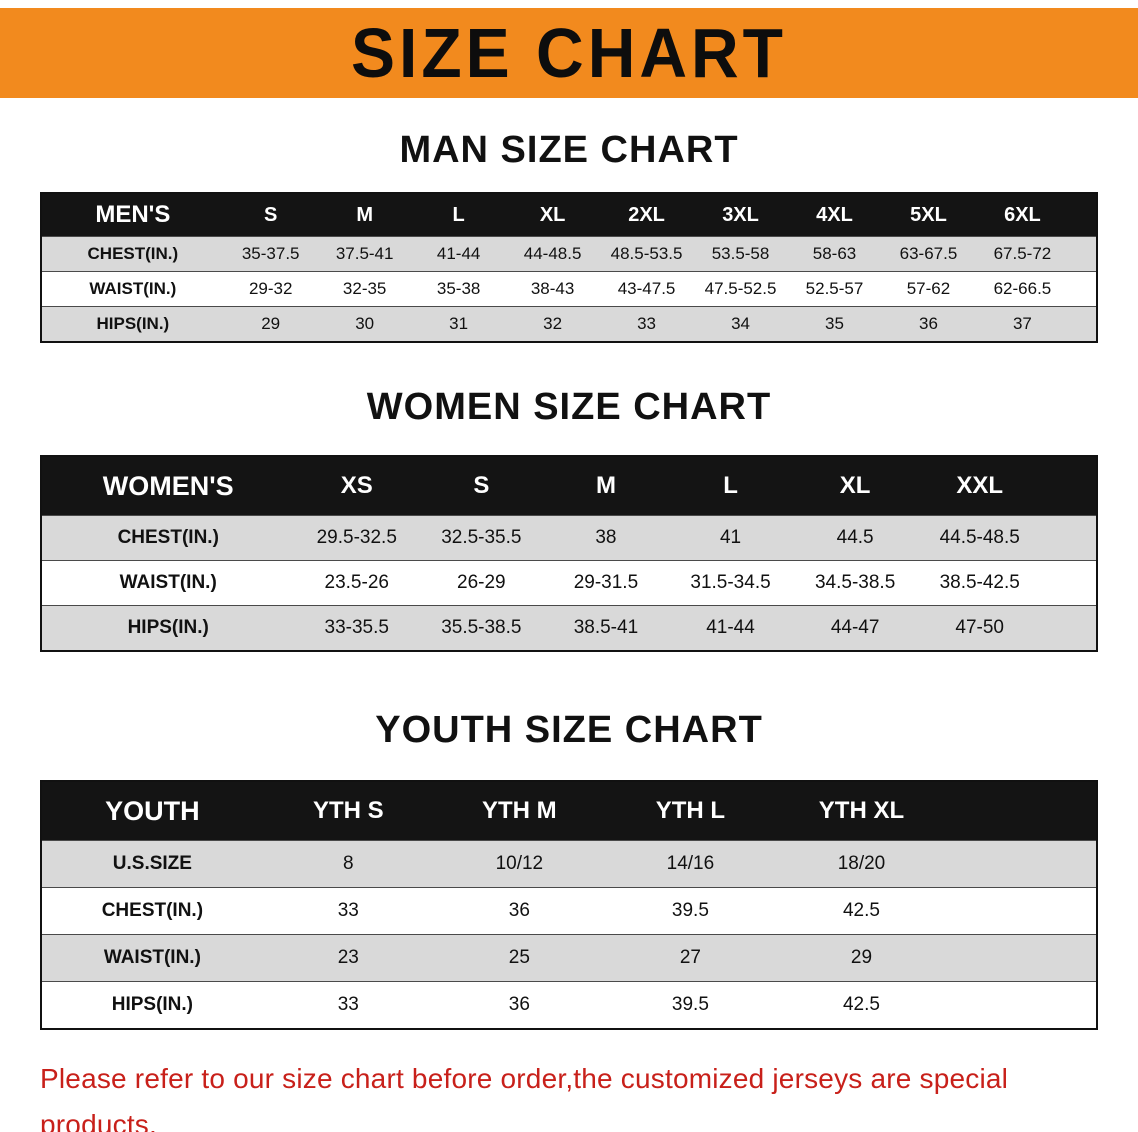 The height and width of the screenshot is (1132, 1138). What do you see at coordinates (569, 407) in the screenshot?
I see `women-section-heading: WOMEN SIZE CHART` at bounding box center [569, 407].